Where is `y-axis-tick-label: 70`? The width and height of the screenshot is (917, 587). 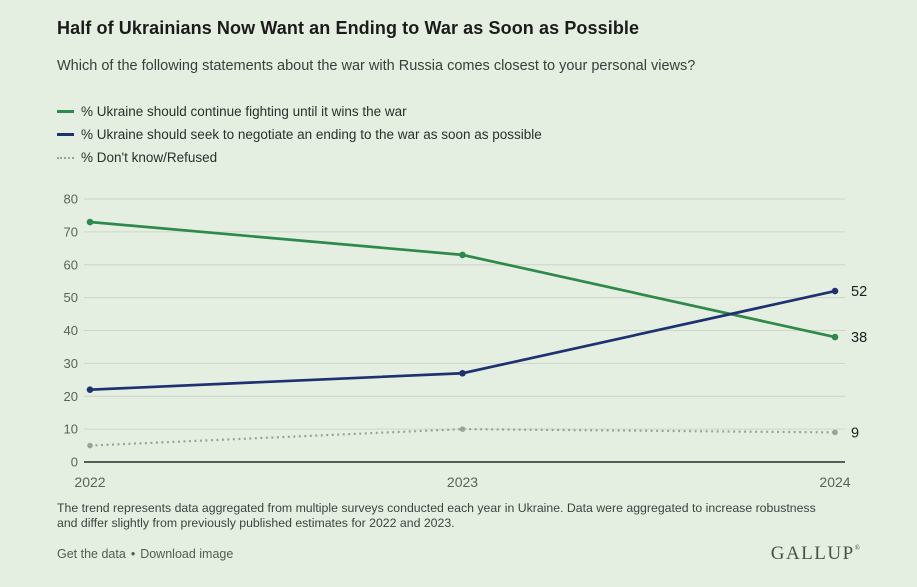 y-axis-tick-label: 70 is located at coordinates (71, 231).